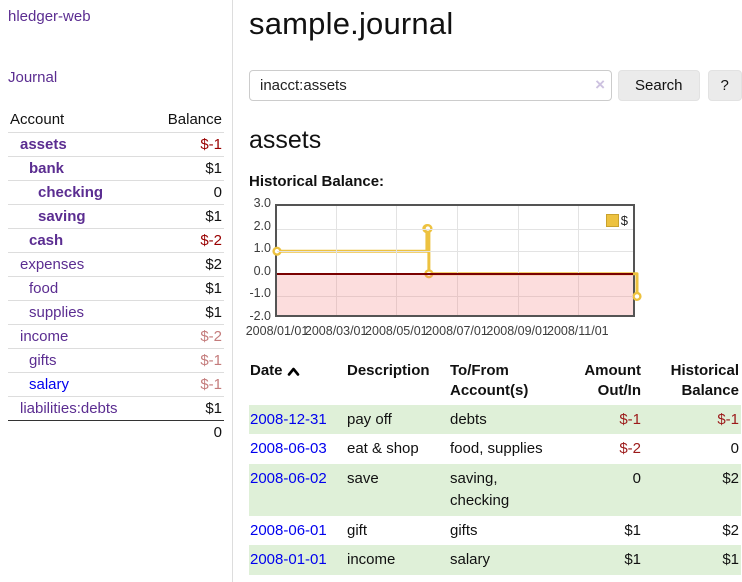  I want to click on account-row: cash $-2, so click(116, 240).